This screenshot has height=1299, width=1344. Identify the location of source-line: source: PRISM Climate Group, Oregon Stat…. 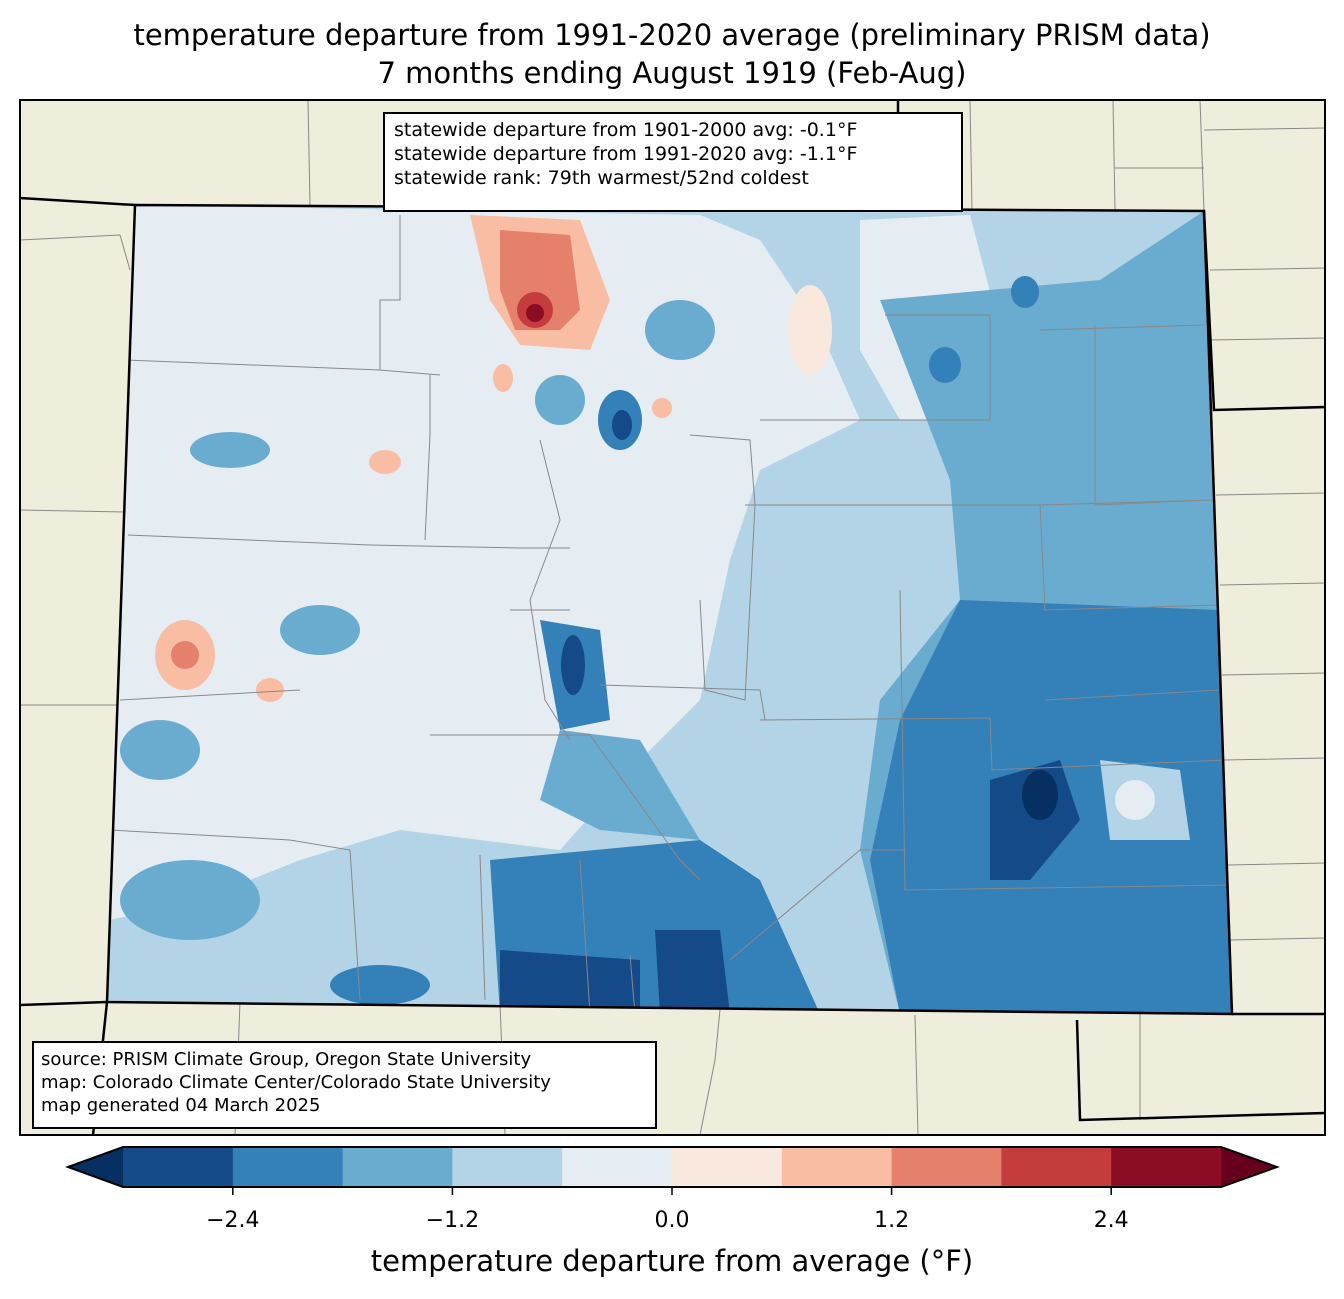
(286, 1059).